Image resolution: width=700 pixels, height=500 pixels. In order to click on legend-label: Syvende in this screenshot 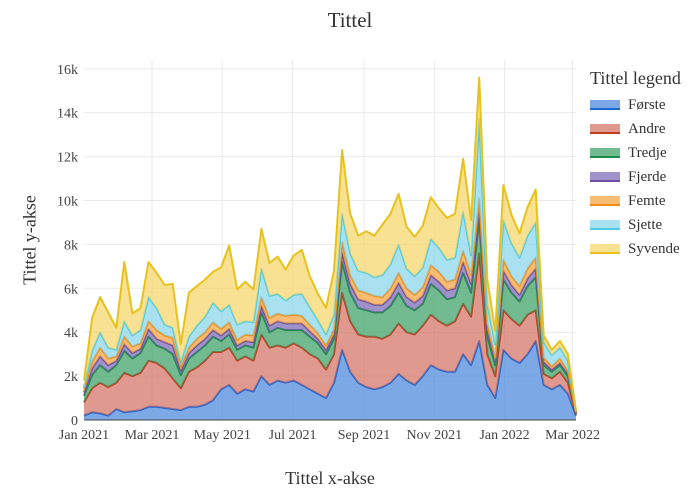, I will do `click(654, 248)`.